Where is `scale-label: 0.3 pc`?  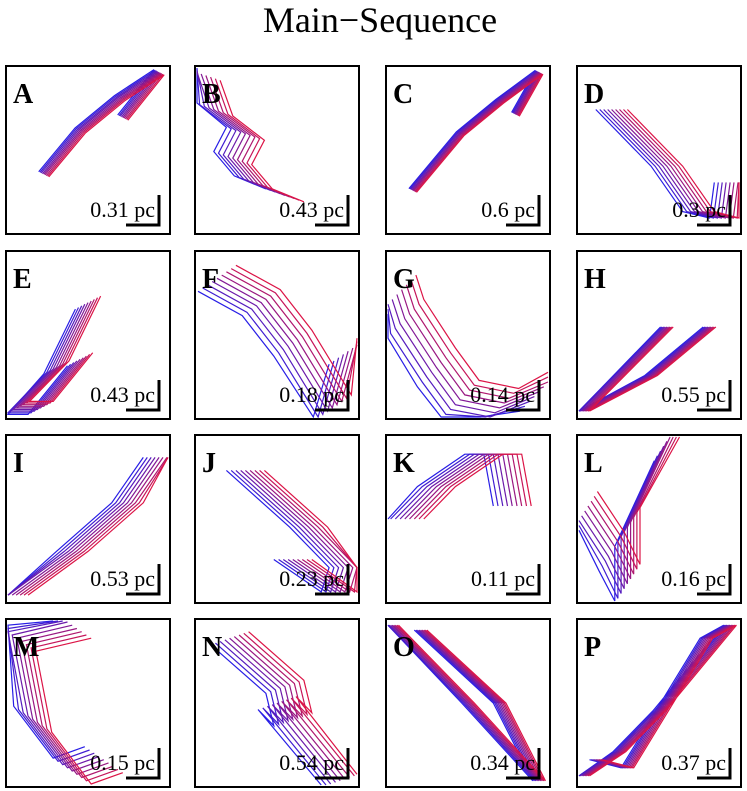 scale-label: 0.3 pc is located at coordinates (699, 209).